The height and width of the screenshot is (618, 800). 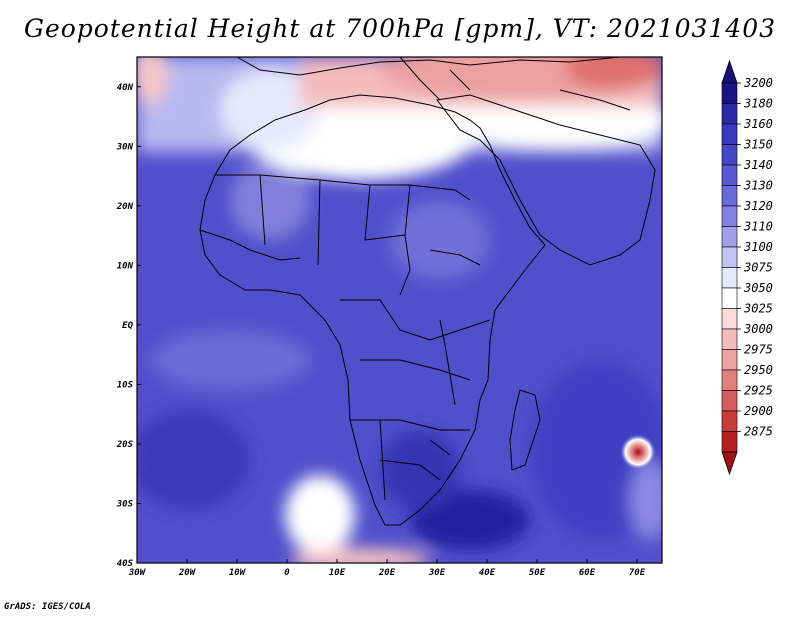 I want to click on colorbar-label: 3000, so click(x=758, y=329).